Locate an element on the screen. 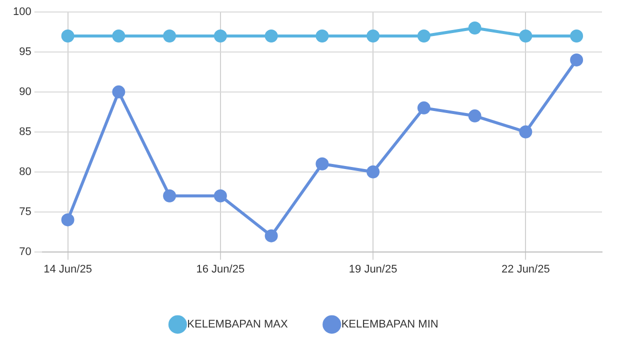 The height and width of the screenshot is (348, 620). y-tick-label: 95 is located at coordinates (25, 52).